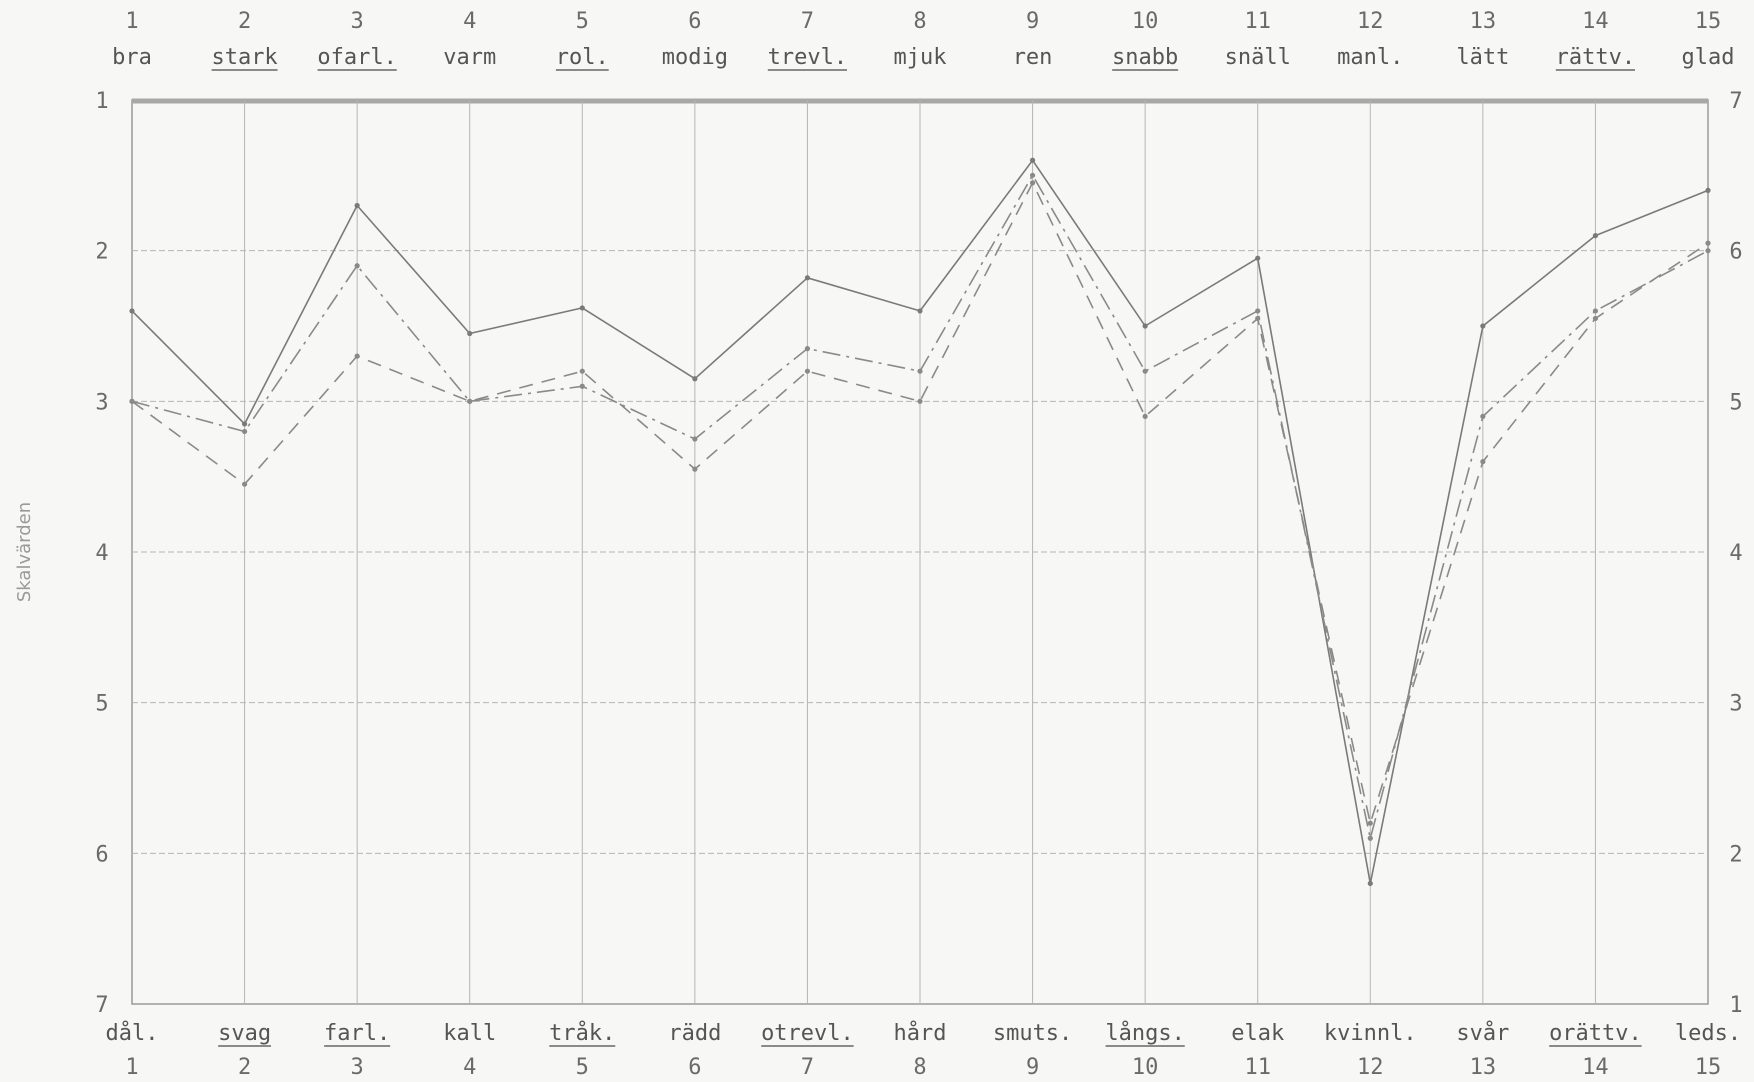  What do you see at coordinates (1257, 1067) in the screenshot?
I see `bottom-number: 11` at bounding box center [1257, 1067].